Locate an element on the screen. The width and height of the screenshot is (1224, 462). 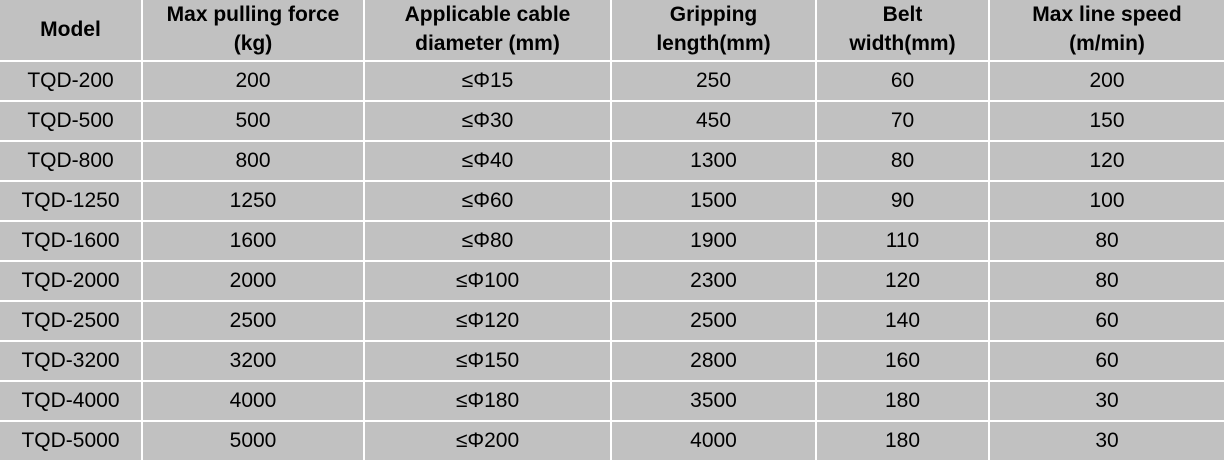
cell-max-line-speed: 150 is located at coordinates (1107, 122).